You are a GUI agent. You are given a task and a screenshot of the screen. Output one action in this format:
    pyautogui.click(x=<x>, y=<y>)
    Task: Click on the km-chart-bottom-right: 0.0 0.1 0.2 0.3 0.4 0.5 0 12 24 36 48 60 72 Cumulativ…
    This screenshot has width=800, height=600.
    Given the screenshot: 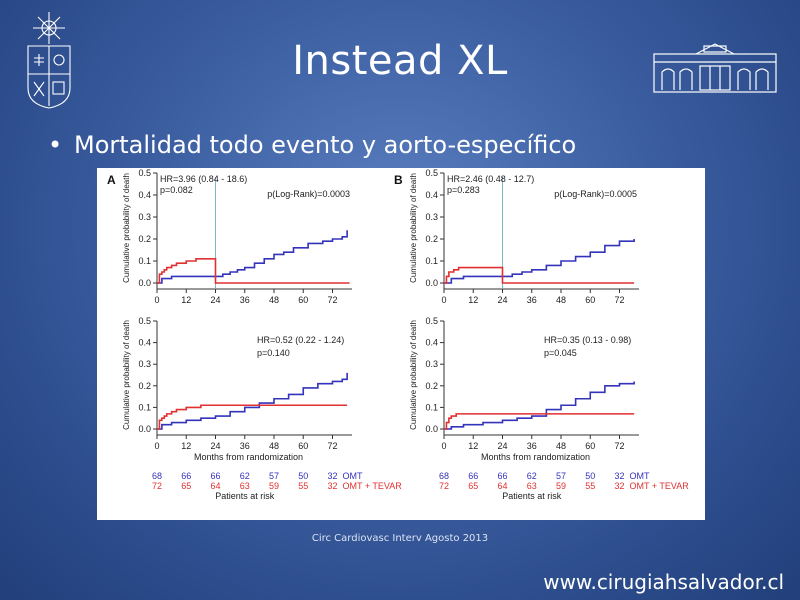 What is the action you would take?
    pyautogui.click(x=524, y=389)
    